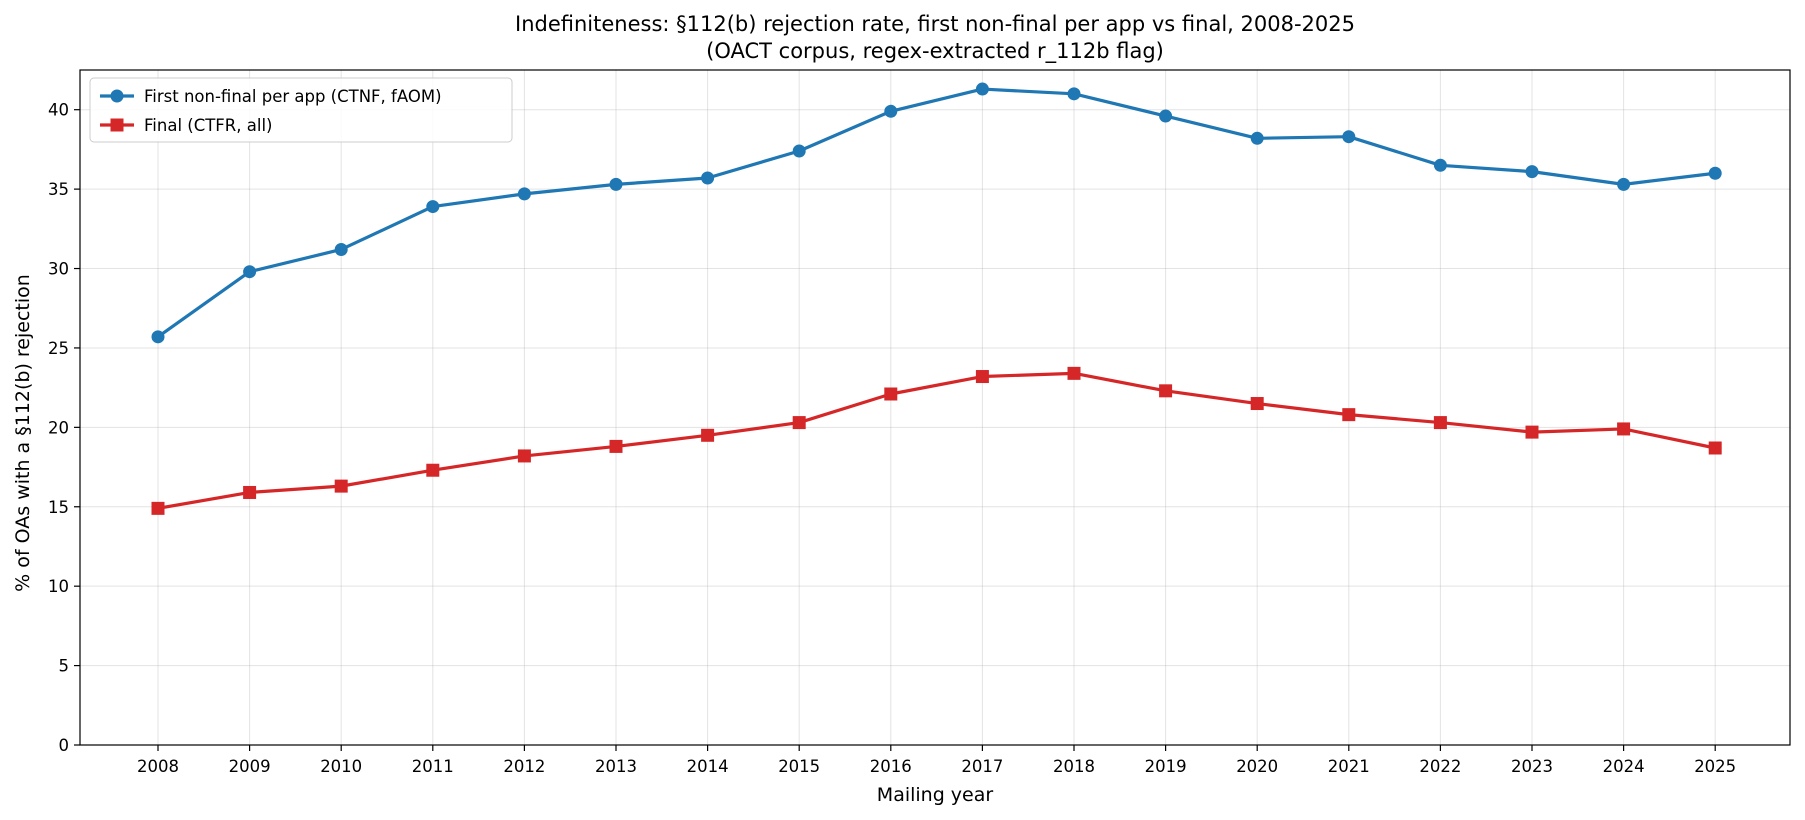  What do you see at coordinates (1074, 94) in the screenshot?
I see `series-1-point-2018` at bounding box center [1074, 94].